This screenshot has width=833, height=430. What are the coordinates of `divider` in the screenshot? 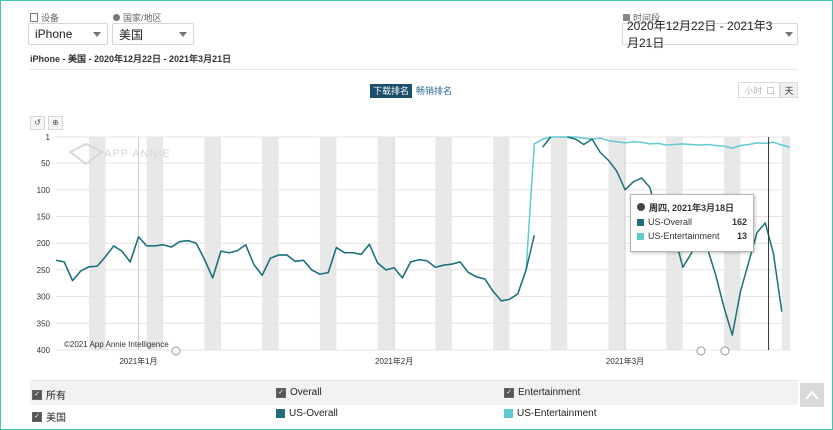 It's located at (414, 69).